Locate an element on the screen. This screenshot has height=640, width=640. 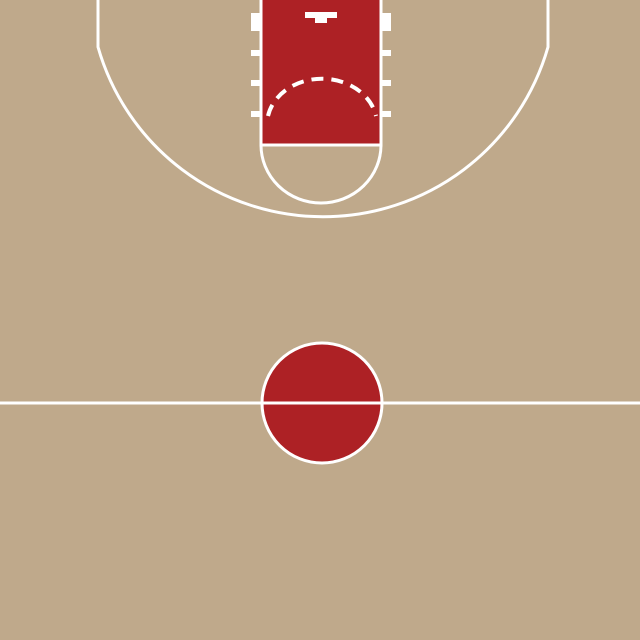
free-throw-circle is located at coordinates (321, 174).